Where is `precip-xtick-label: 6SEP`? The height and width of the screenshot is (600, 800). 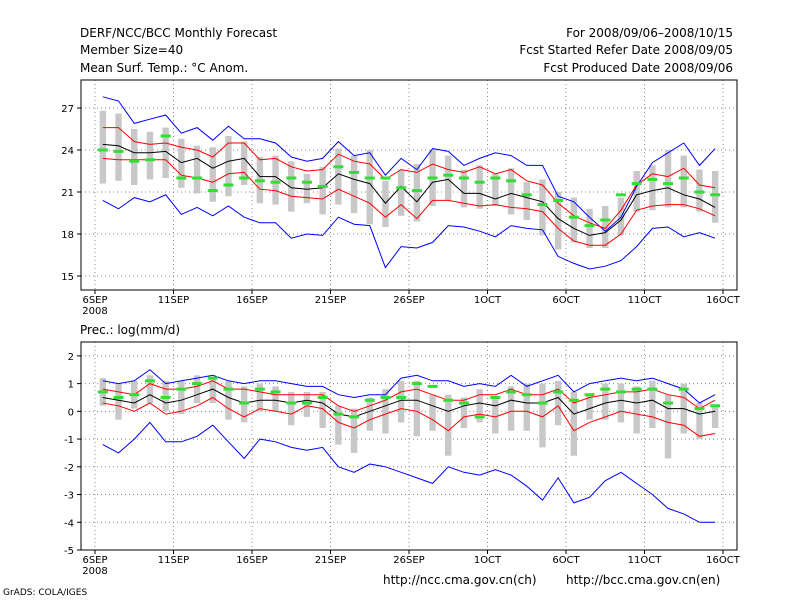 precip-xtick-label: 6SEP is located at coordinates (94, 560).